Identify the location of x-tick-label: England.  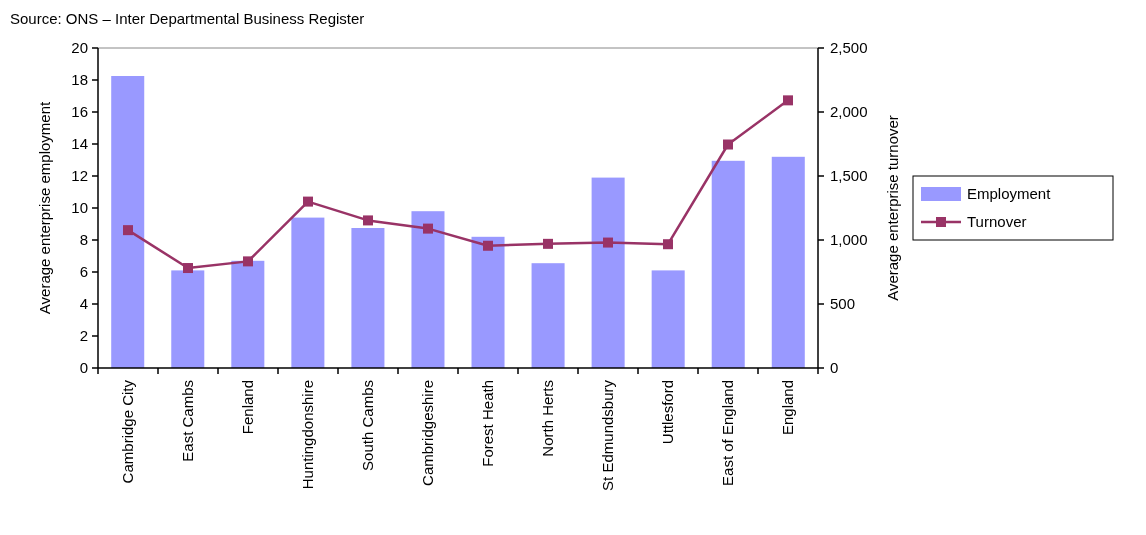
(788, 408).